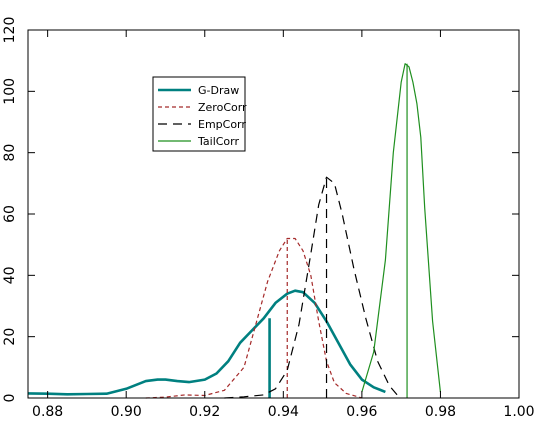  What do you see at coordinates (218, 141) in the screenshot?
I see `legend-label-tailcorr: TailCorr` at bounding box center [218, 141].